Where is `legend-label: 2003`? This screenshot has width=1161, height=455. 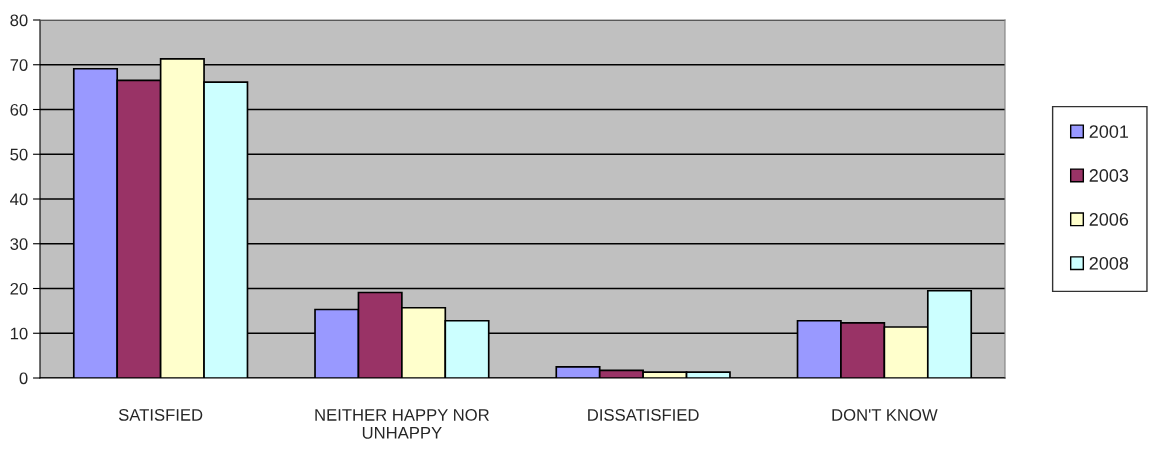
legend-label: 2003 is located at coordinates (1109, 175).